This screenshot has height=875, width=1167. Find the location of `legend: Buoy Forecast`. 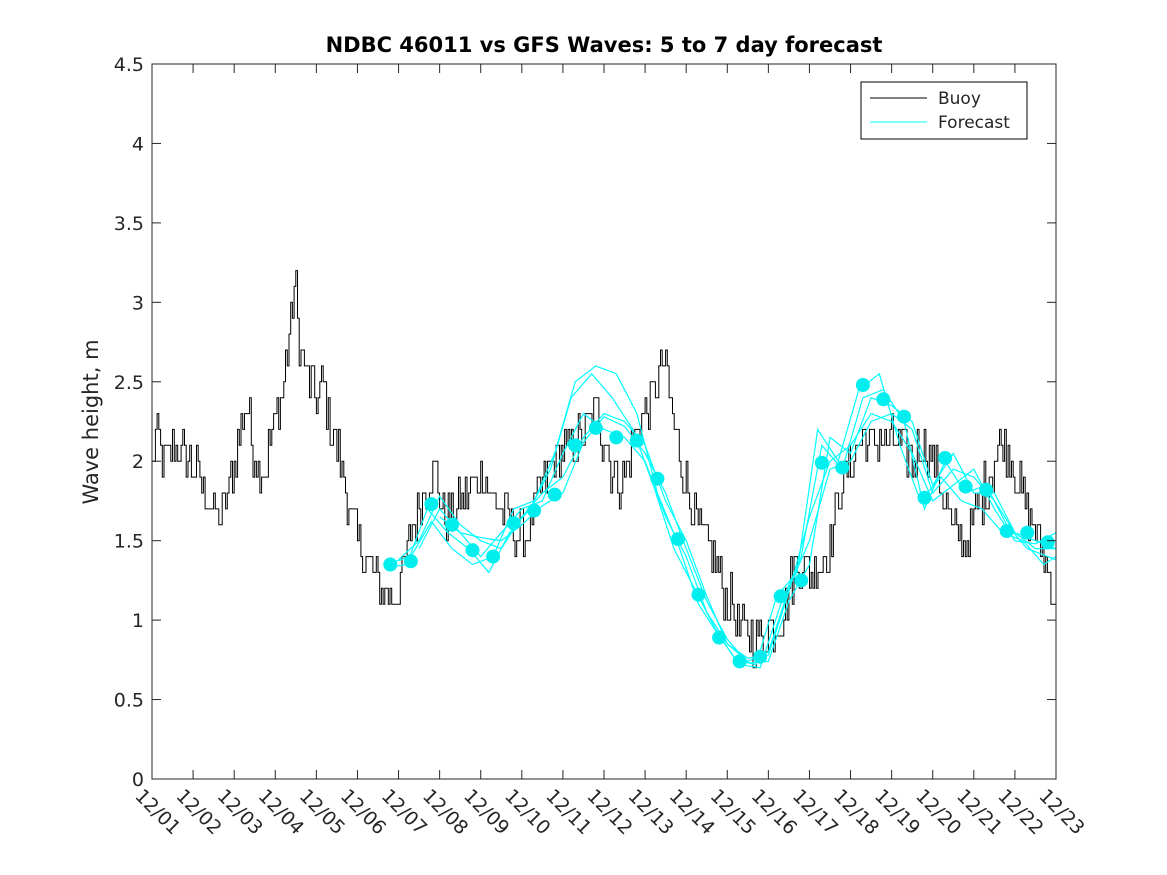

legend: Buoy Forecast is located at coordinates (944, 110).